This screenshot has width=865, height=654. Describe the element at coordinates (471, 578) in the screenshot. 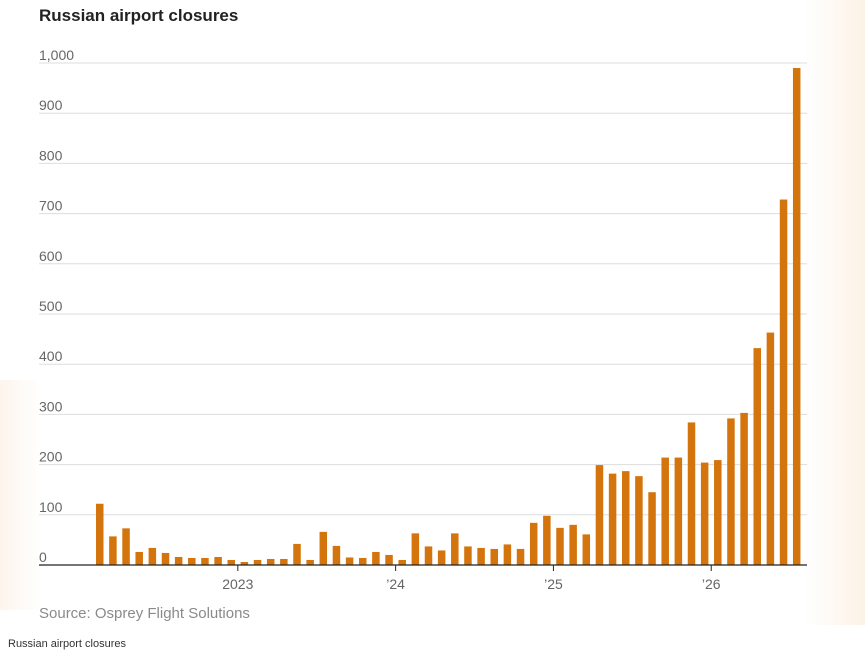

I see `x-axis-ticks: 2023 ’24 ’25 ’26` at that location.